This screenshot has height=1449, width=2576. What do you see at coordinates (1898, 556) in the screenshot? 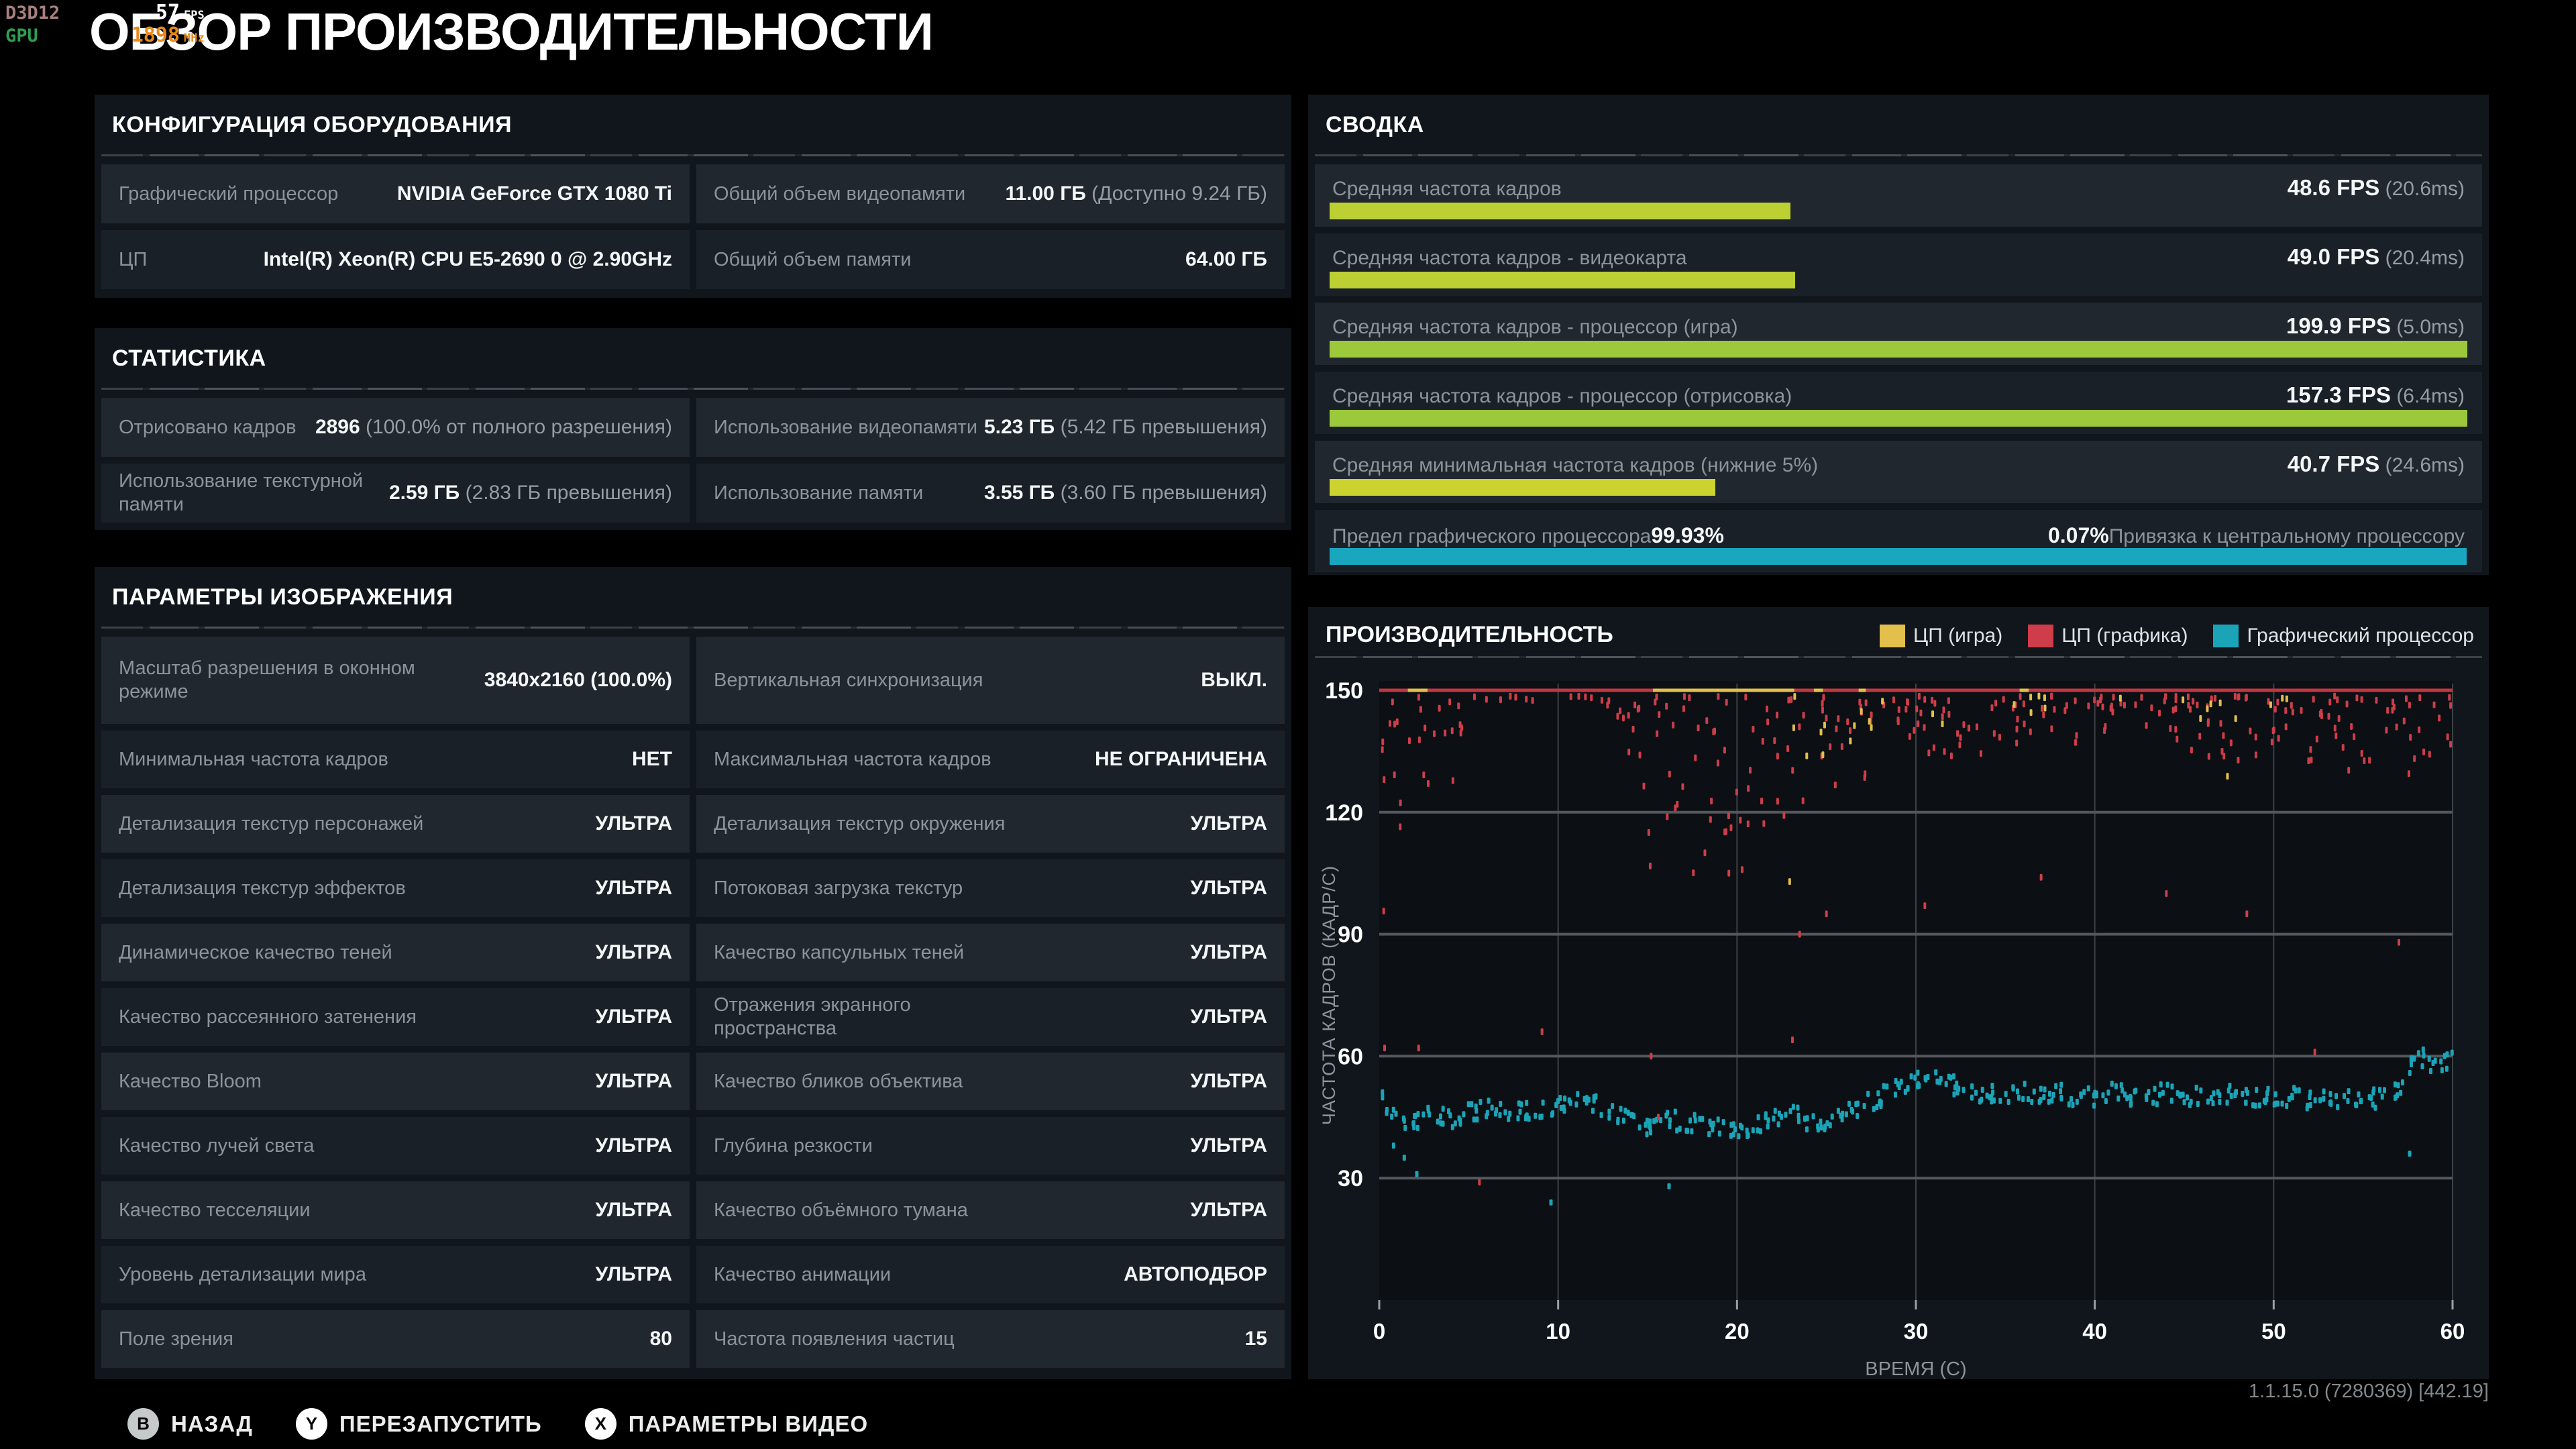
I see `gpu-bound-bar` at bounding box center [1898, 556].